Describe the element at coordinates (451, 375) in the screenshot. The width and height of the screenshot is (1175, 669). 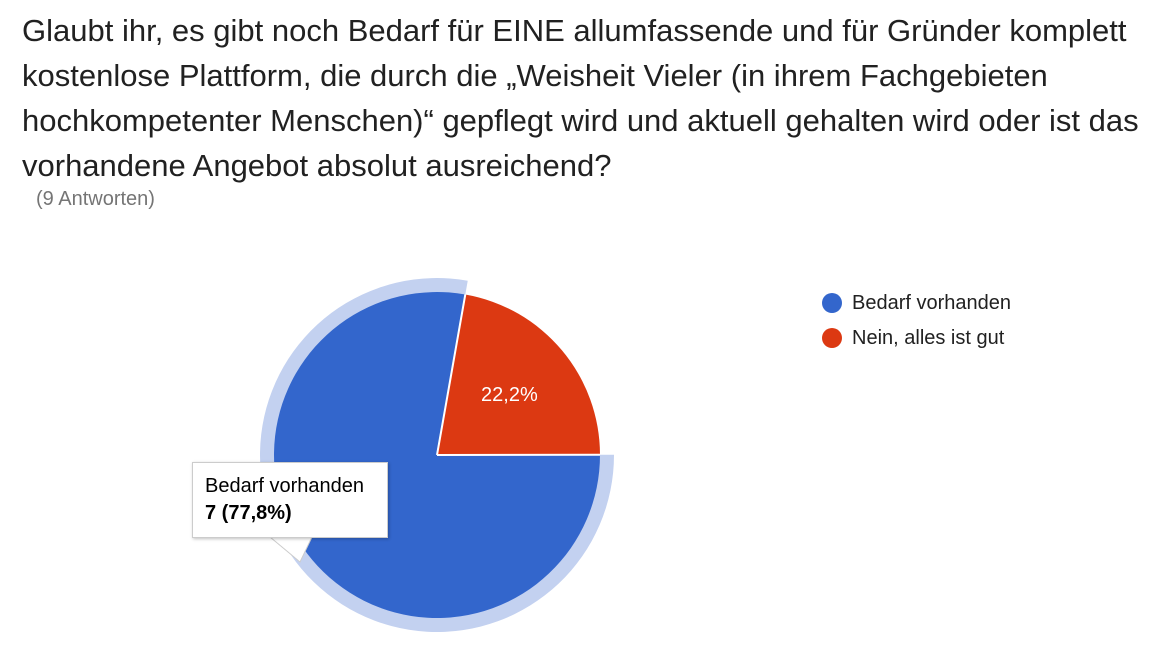
I see `slice-separator` at that location.